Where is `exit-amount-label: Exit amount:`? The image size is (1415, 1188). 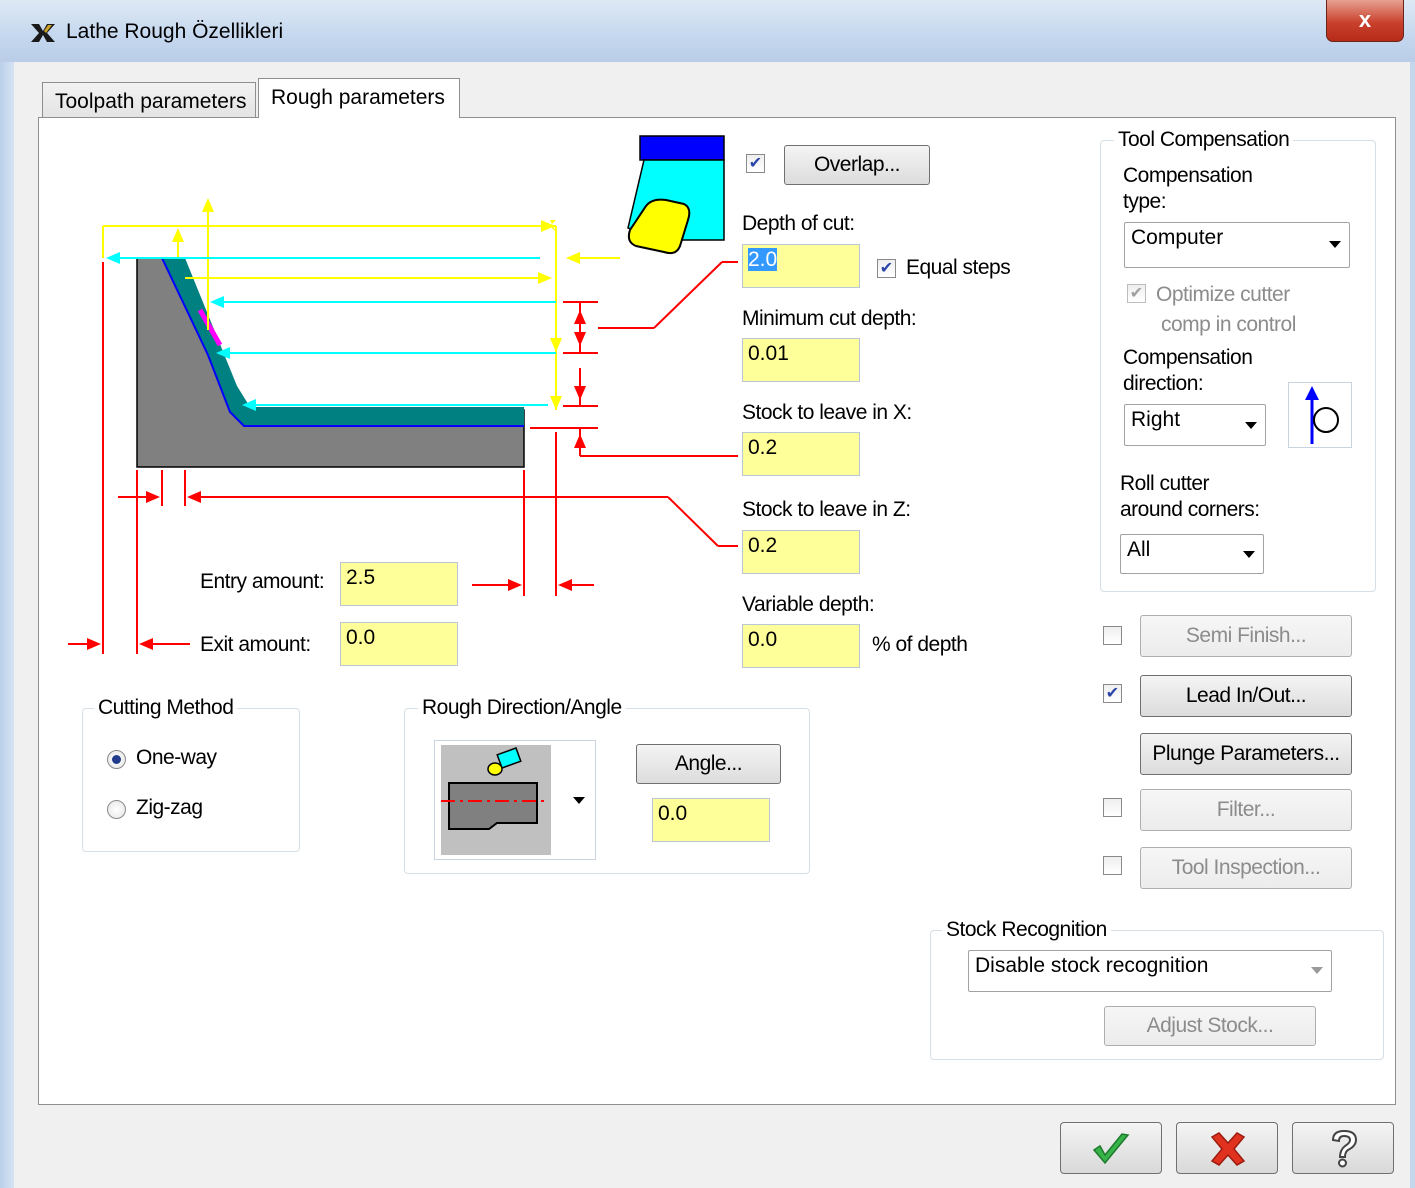
exit-amount-label: Exit amount: is located at coordinates (255, 644).